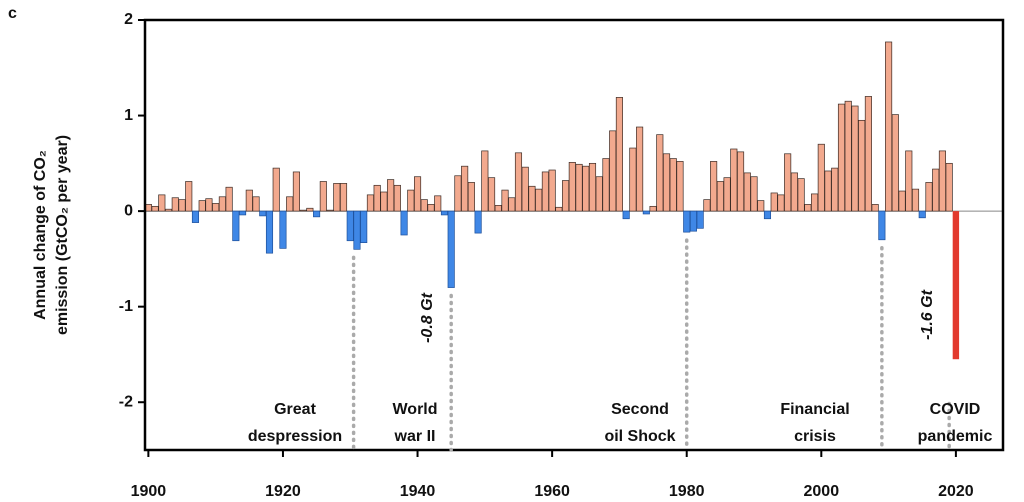 Image resolution: width=1024 pixels, height=502 pixels. I want to click on annotation-text: Financial, so click(814, 409).